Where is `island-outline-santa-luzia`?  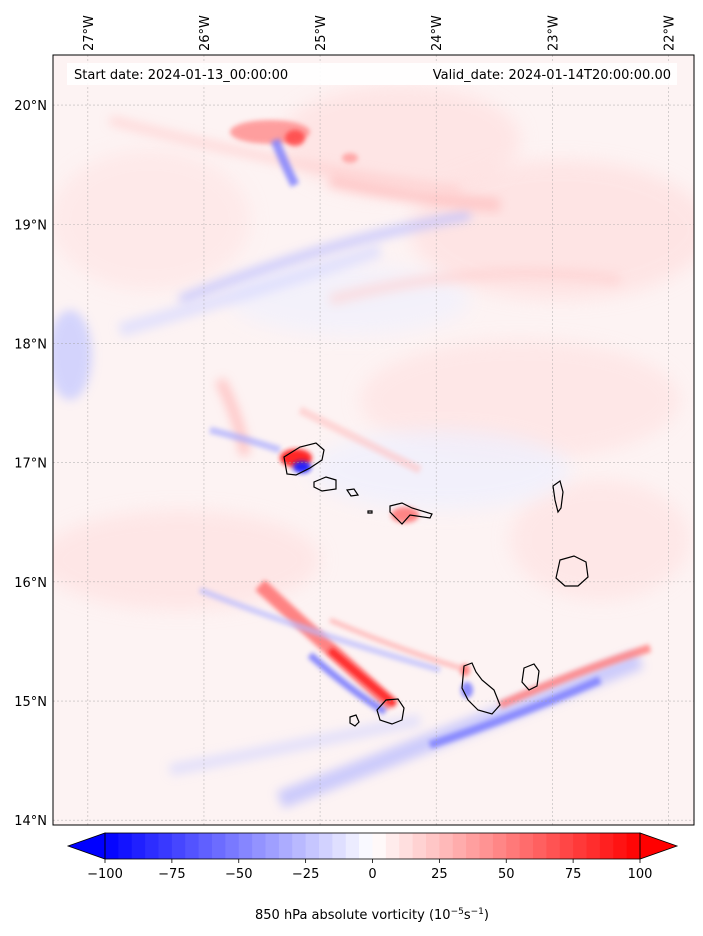 island-outline-santa-luzia is located at coordinates (352, 492).